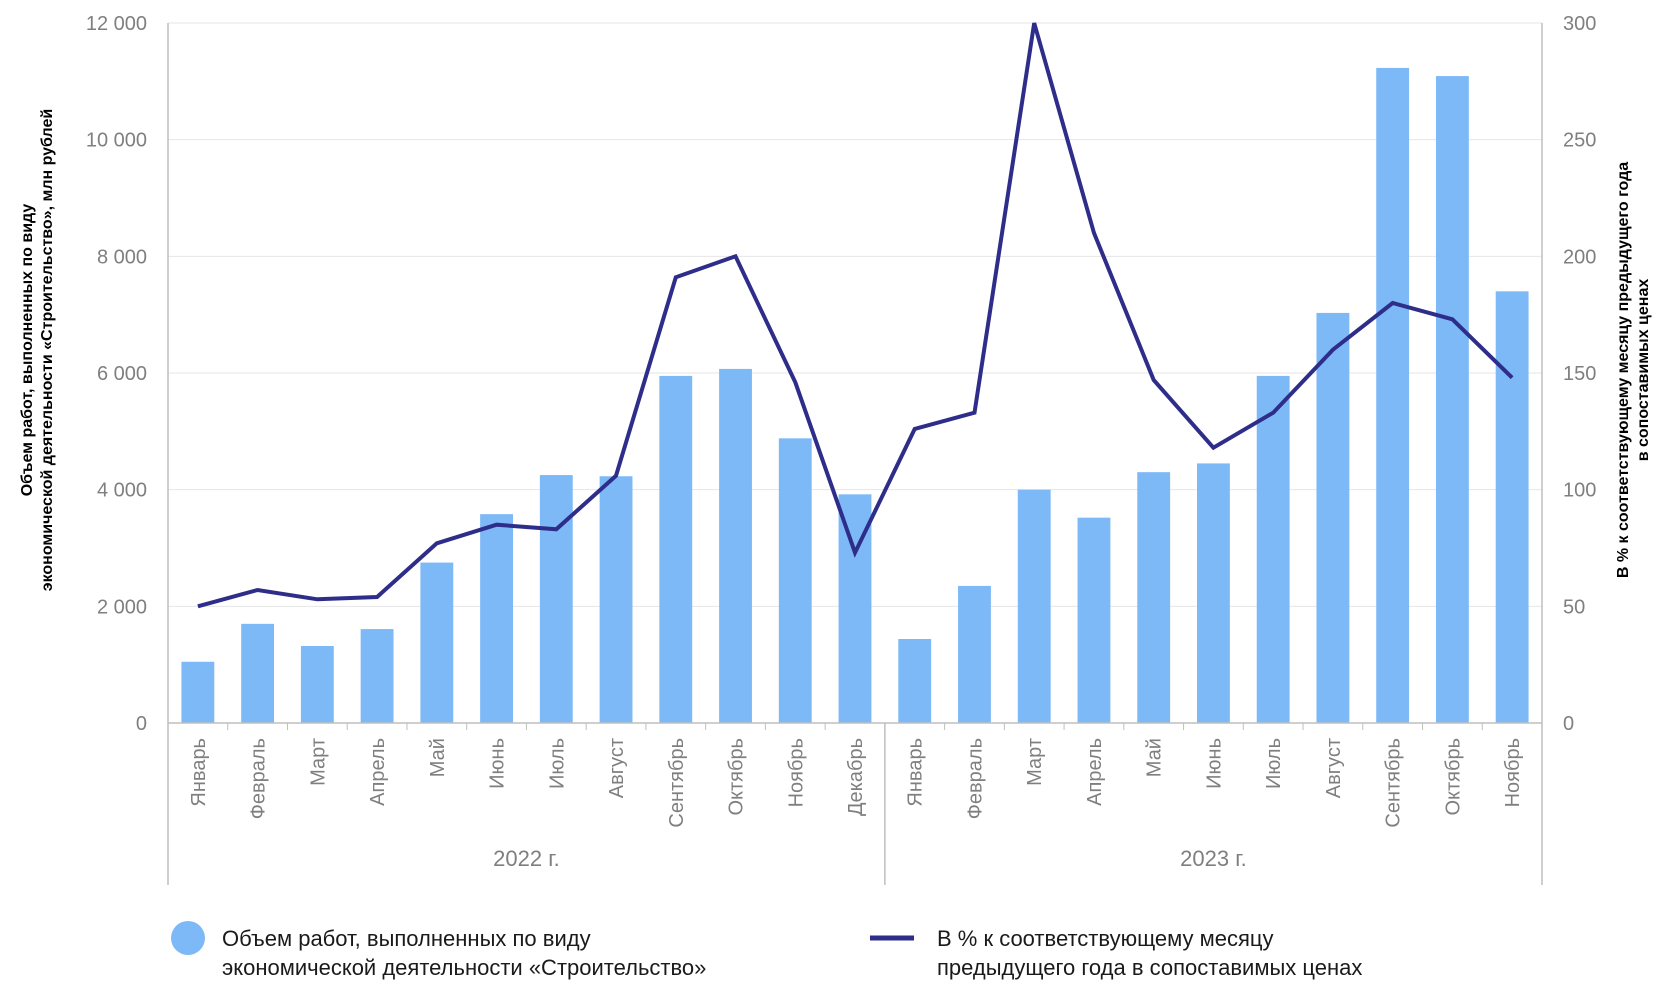 The height and width of the screenshot is (986, 1670). What do you see at coordinates (1643, 370) in the screenshot?
I see `y-right-axis-title-line2: в сопоставимых ценах` at bounding box center [1643, 370].